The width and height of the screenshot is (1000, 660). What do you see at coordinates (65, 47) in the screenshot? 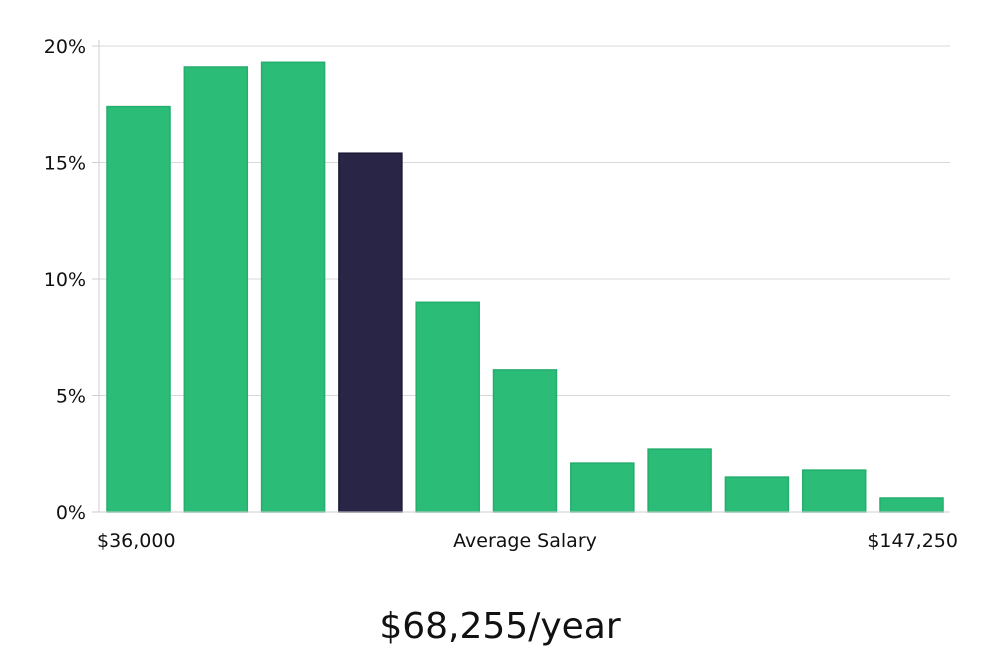
I see `y-tick-label: 20%` at bounding box center [65, 47].